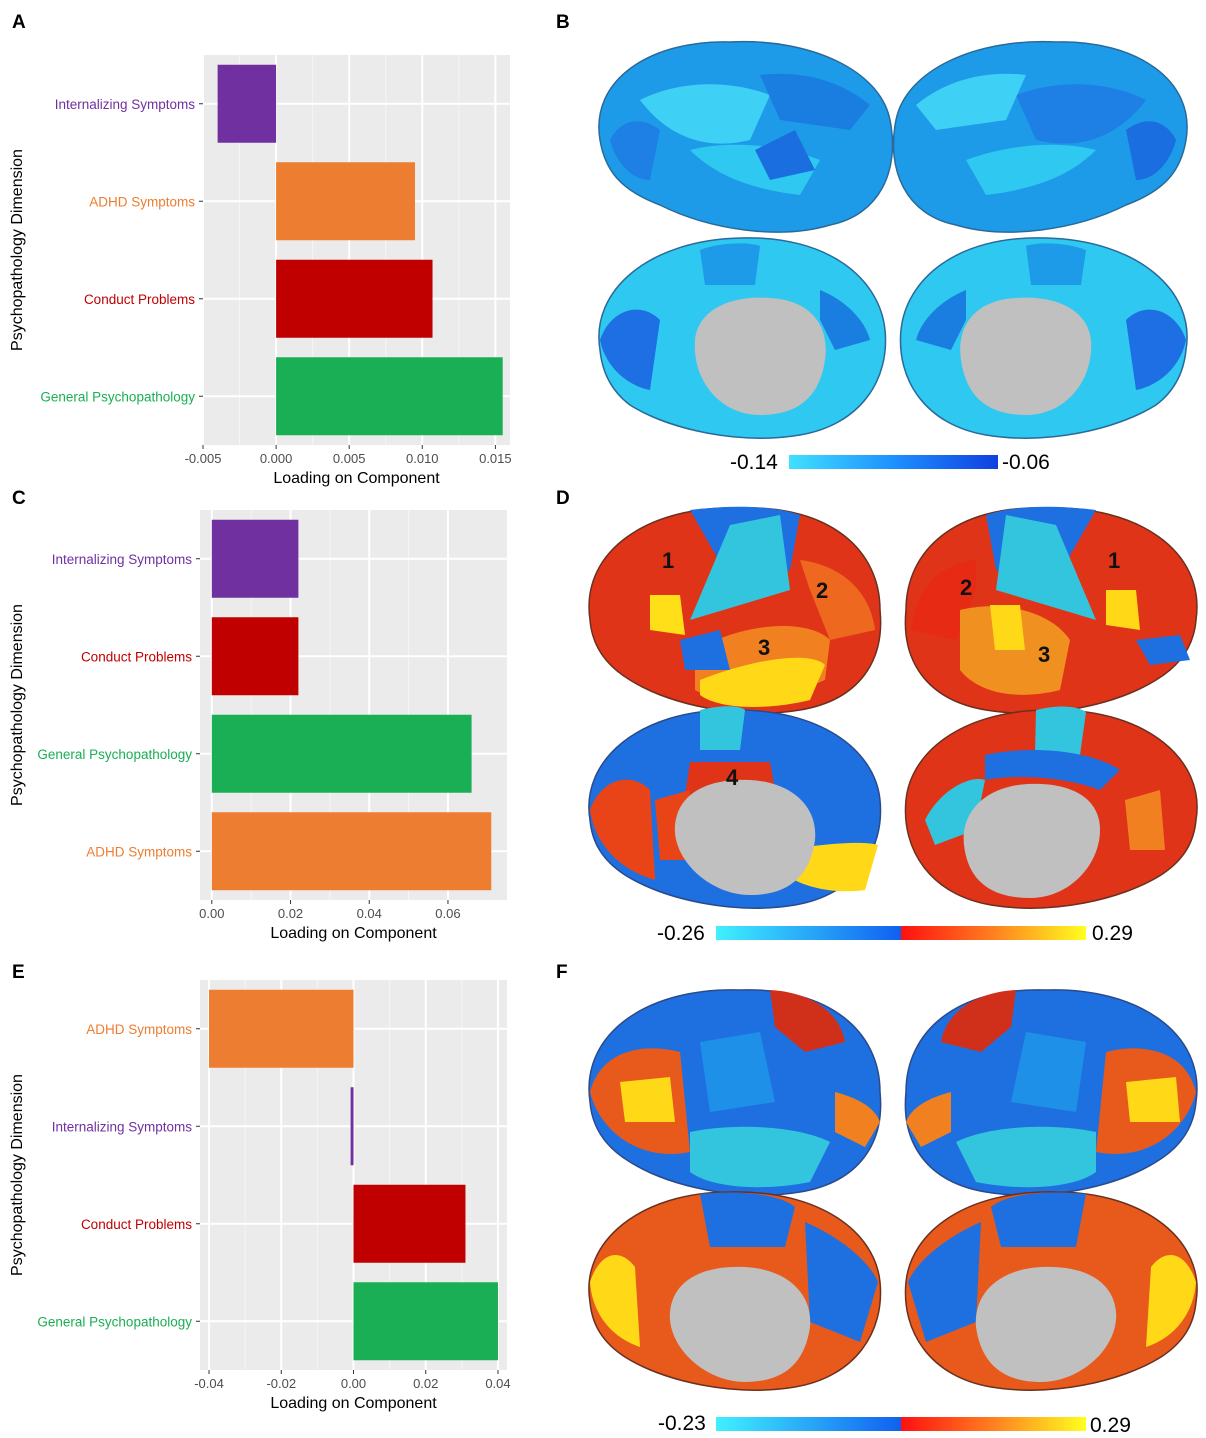  I want to click on panel-letter-a: A, so click(19, 22).